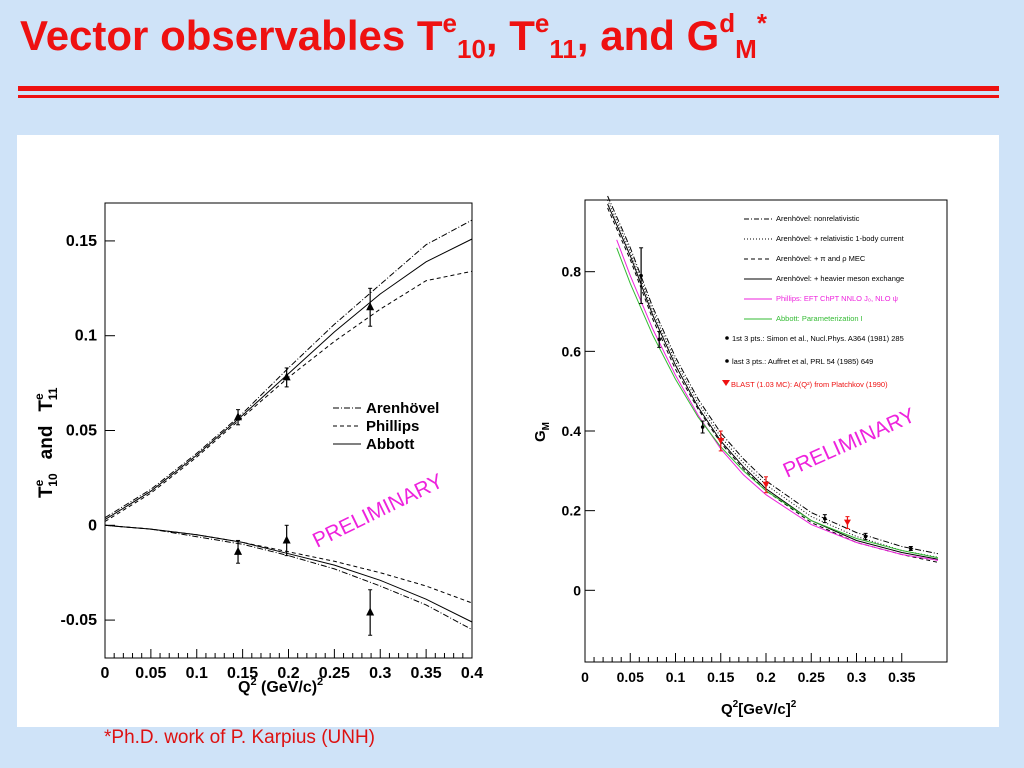  What do you see at coordinates (849, 443) in the screenshot?
I see `chart-right-annotation: PRELIMINARY` at bounding box center [849, 443].